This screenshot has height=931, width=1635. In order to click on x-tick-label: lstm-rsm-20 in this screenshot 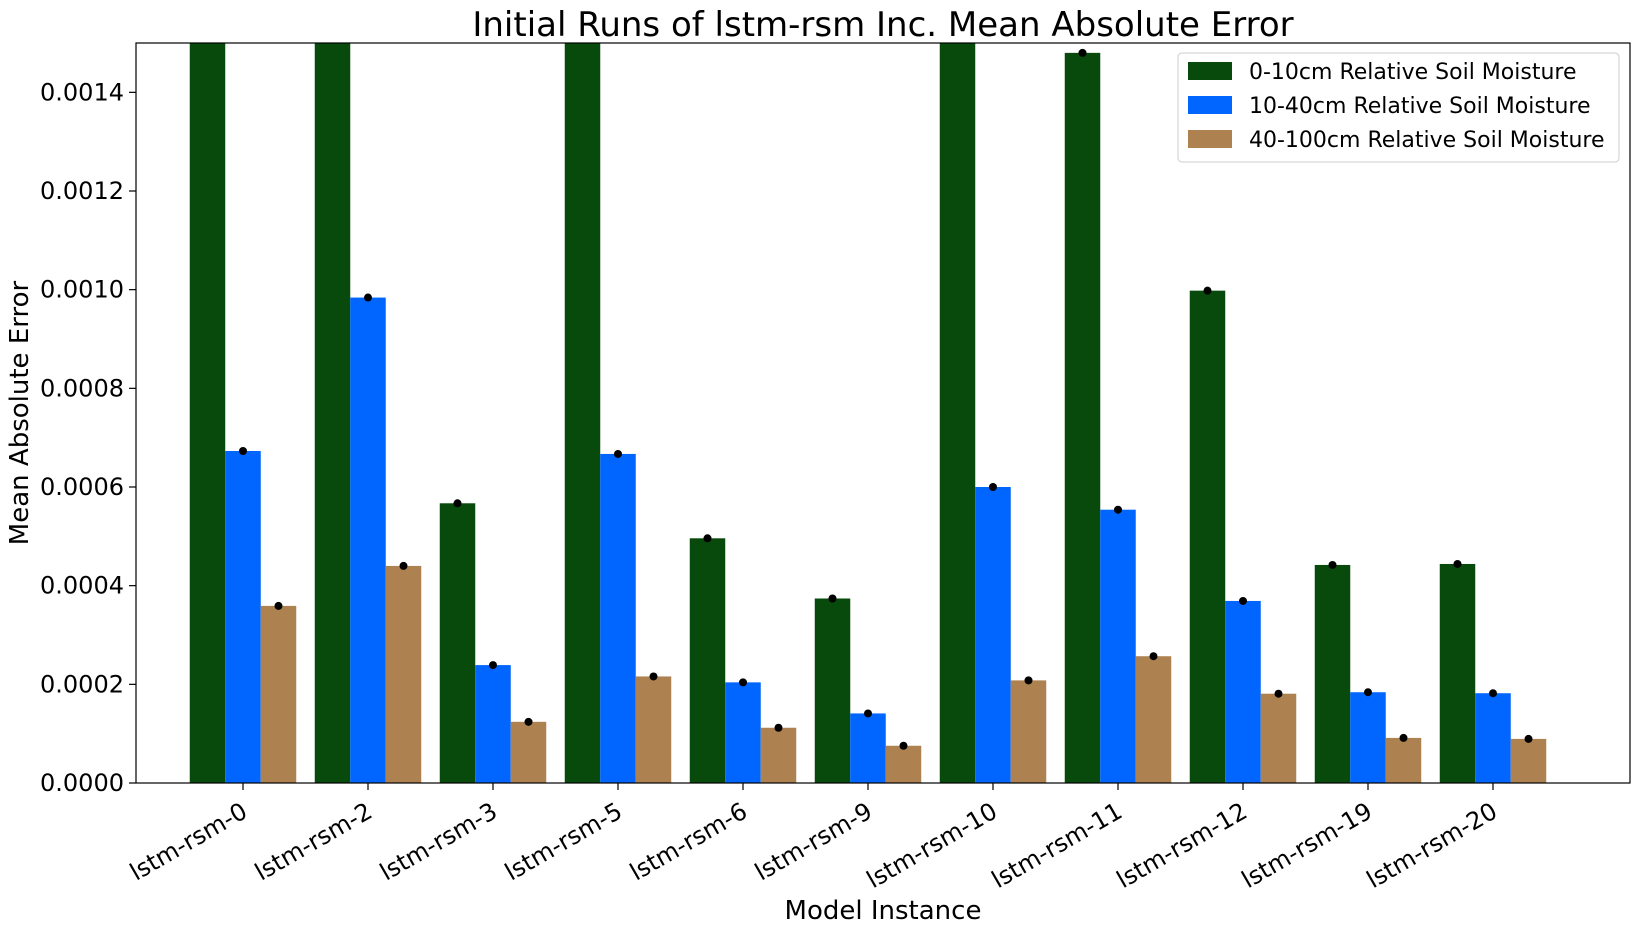, I will do `click(1432, 845)`.